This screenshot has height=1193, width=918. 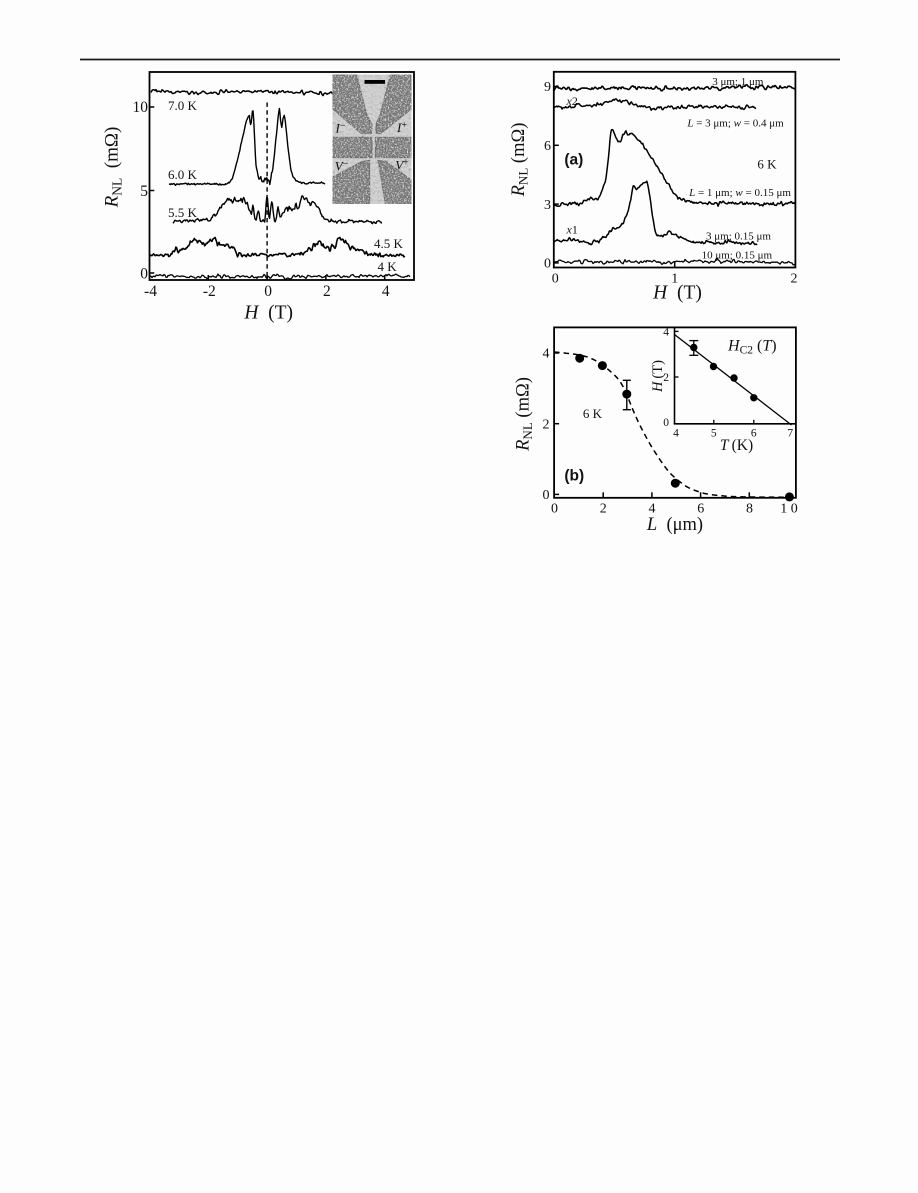 I want to click on svg-text: V−, so click(x=342, y=166).